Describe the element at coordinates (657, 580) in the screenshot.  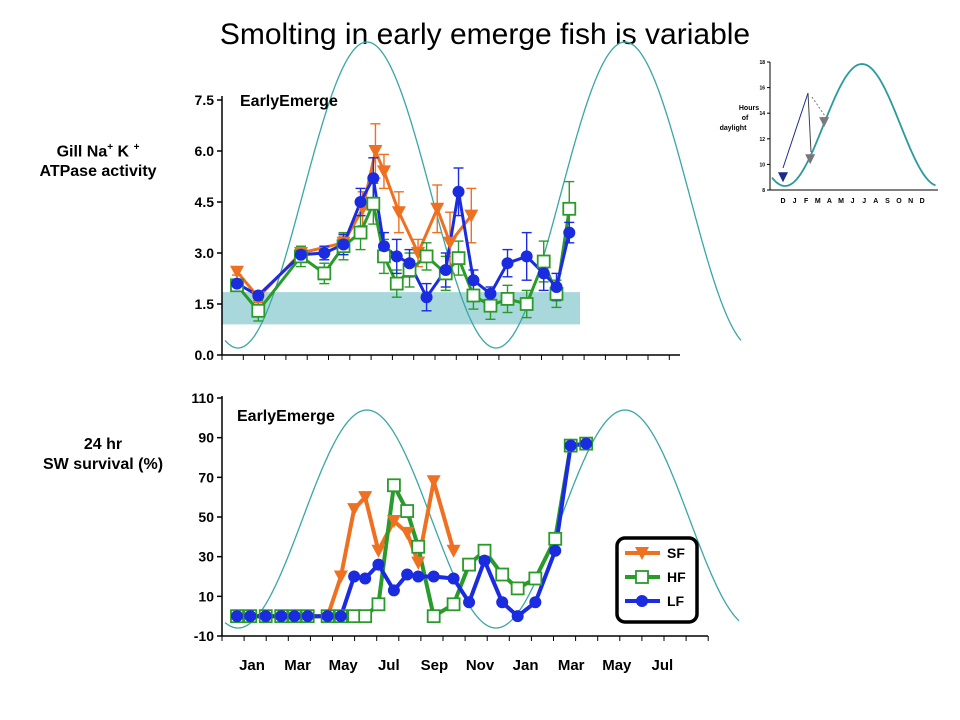
I see `legend: SF HF LF` at that location.